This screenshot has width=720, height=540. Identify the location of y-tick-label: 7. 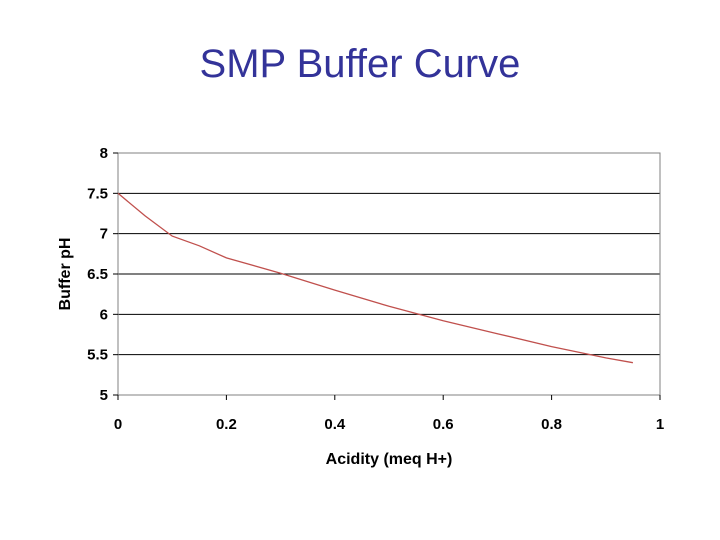
(104, 234).